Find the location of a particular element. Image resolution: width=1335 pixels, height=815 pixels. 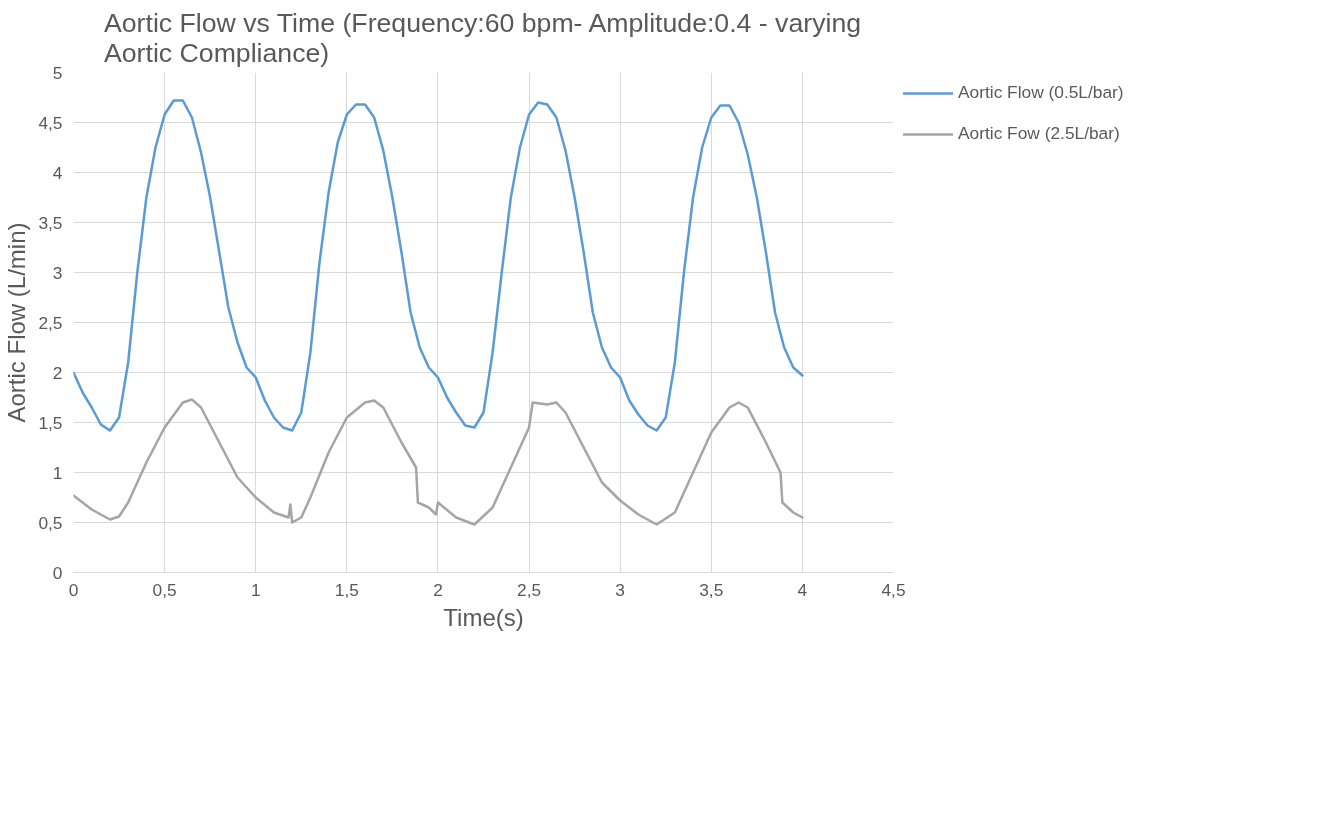

x-tick-label: 4,5 is located at coordinates (893, 589).